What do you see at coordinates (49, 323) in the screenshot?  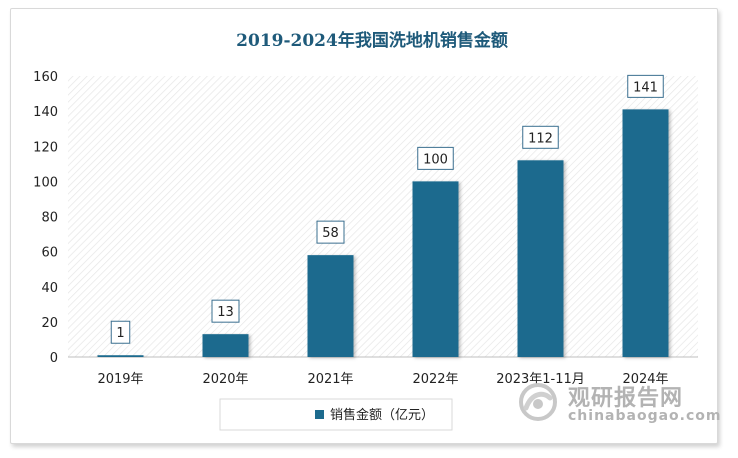 I see `y-tick-label: 20` at bounding box center [49, 323].